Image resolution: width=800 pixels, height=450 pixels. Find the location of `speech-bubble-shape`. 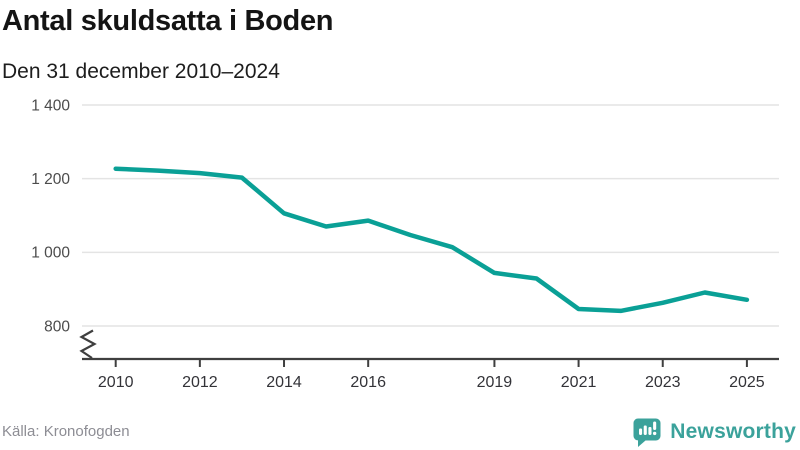

speech-bubble-shape is located at coordinates (647, 432).